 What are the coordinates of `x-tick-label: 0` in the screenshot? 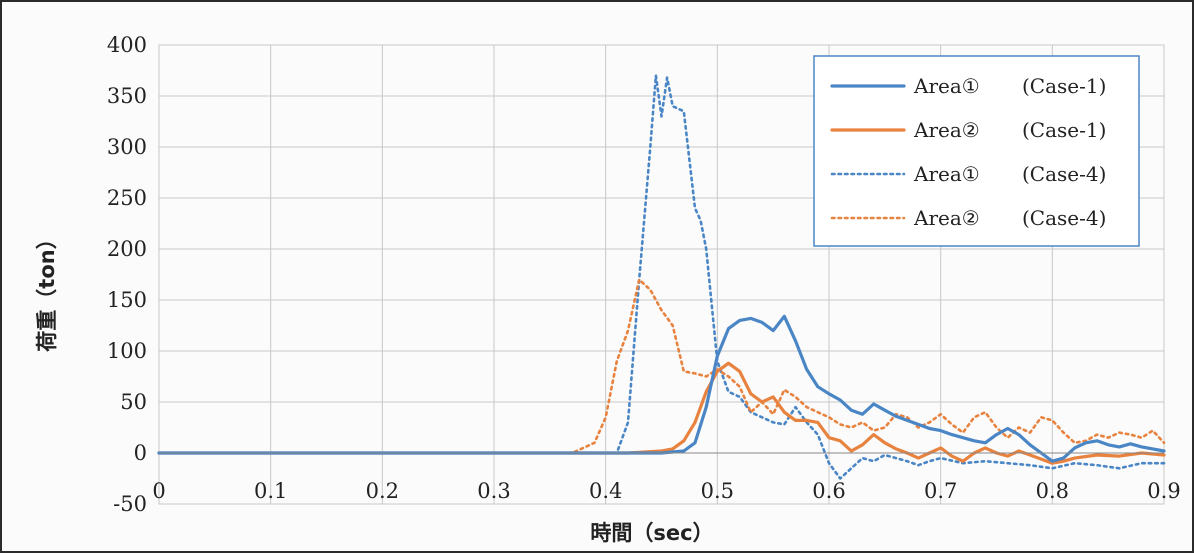 It's located at (158, 491).